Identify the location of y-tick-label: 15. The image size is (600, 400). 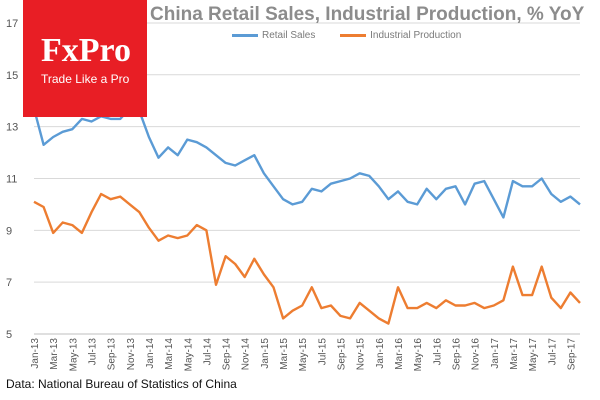
(12, 76).